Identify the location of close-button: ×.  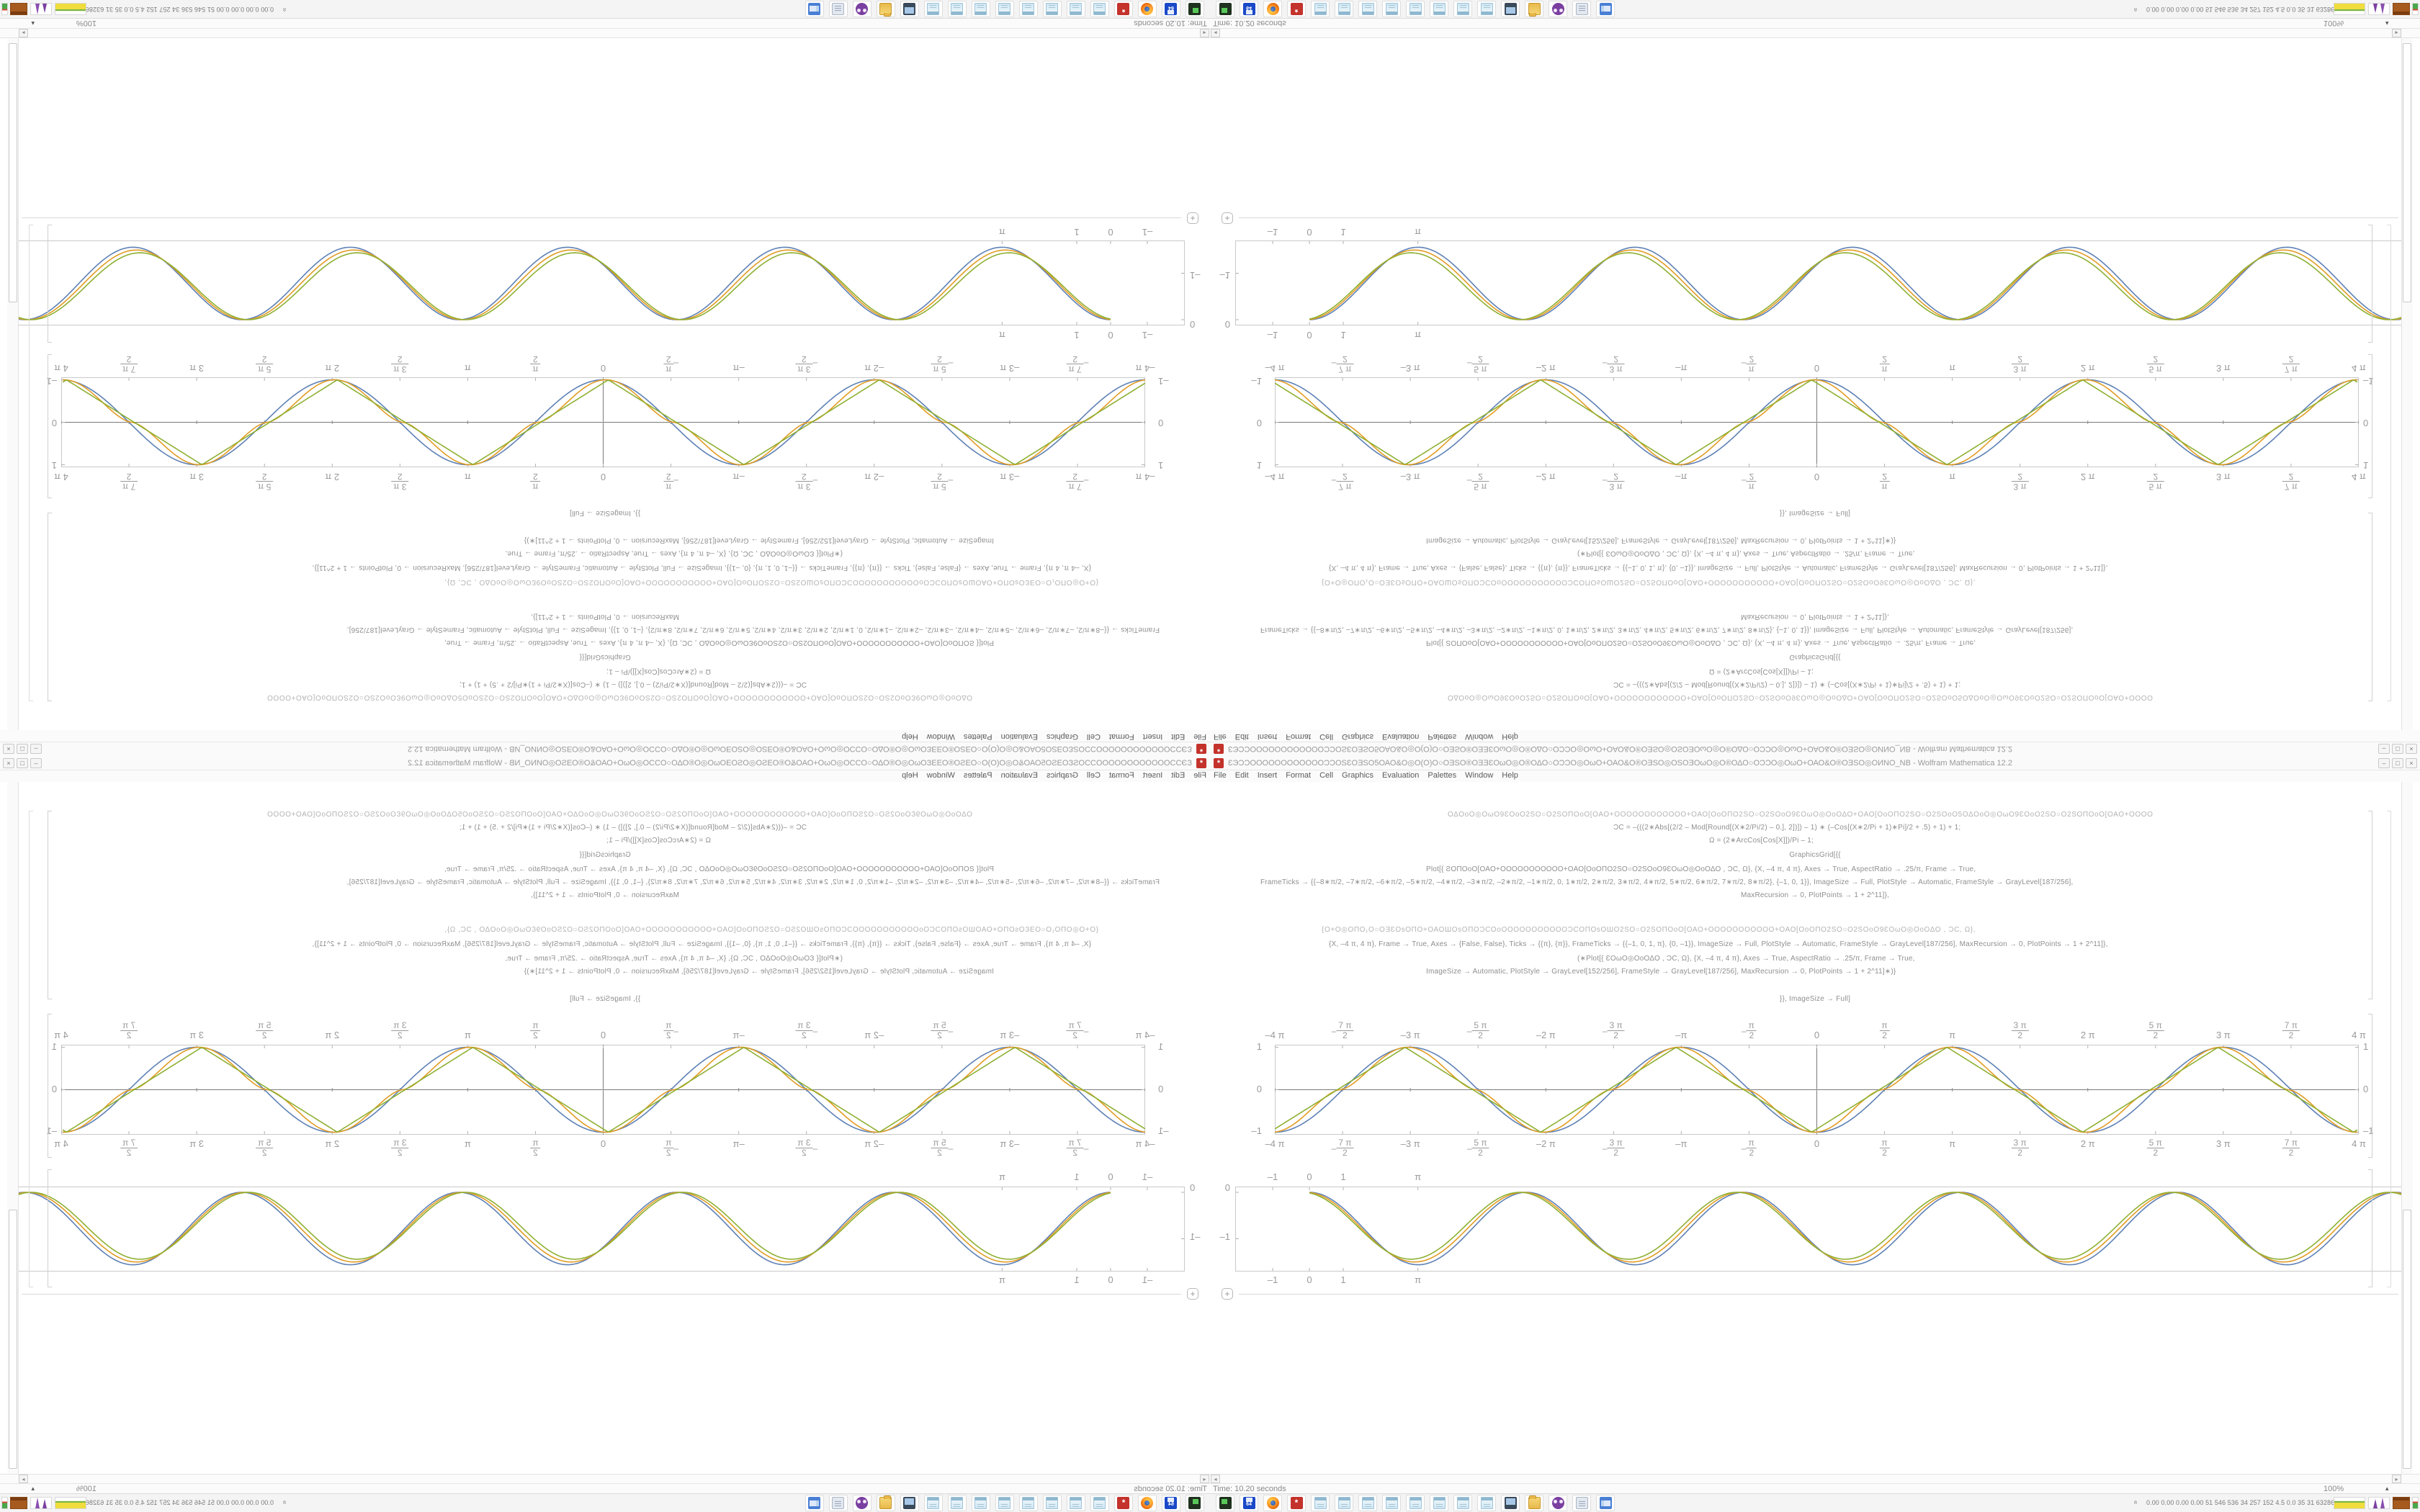
(2411, 749).